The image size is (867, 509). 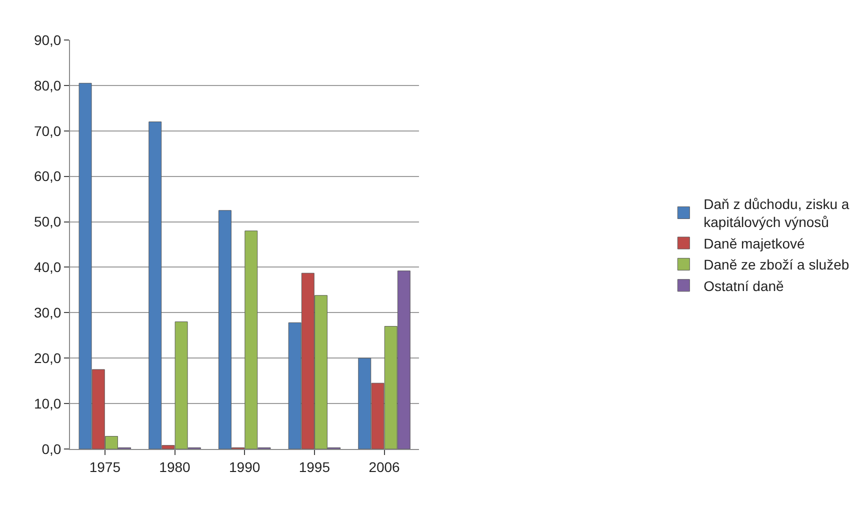 What do you see at coordinates (48, 176) in the screenshot?
I see `y-tick-label: 60,0` at bounding box center [48, 176].